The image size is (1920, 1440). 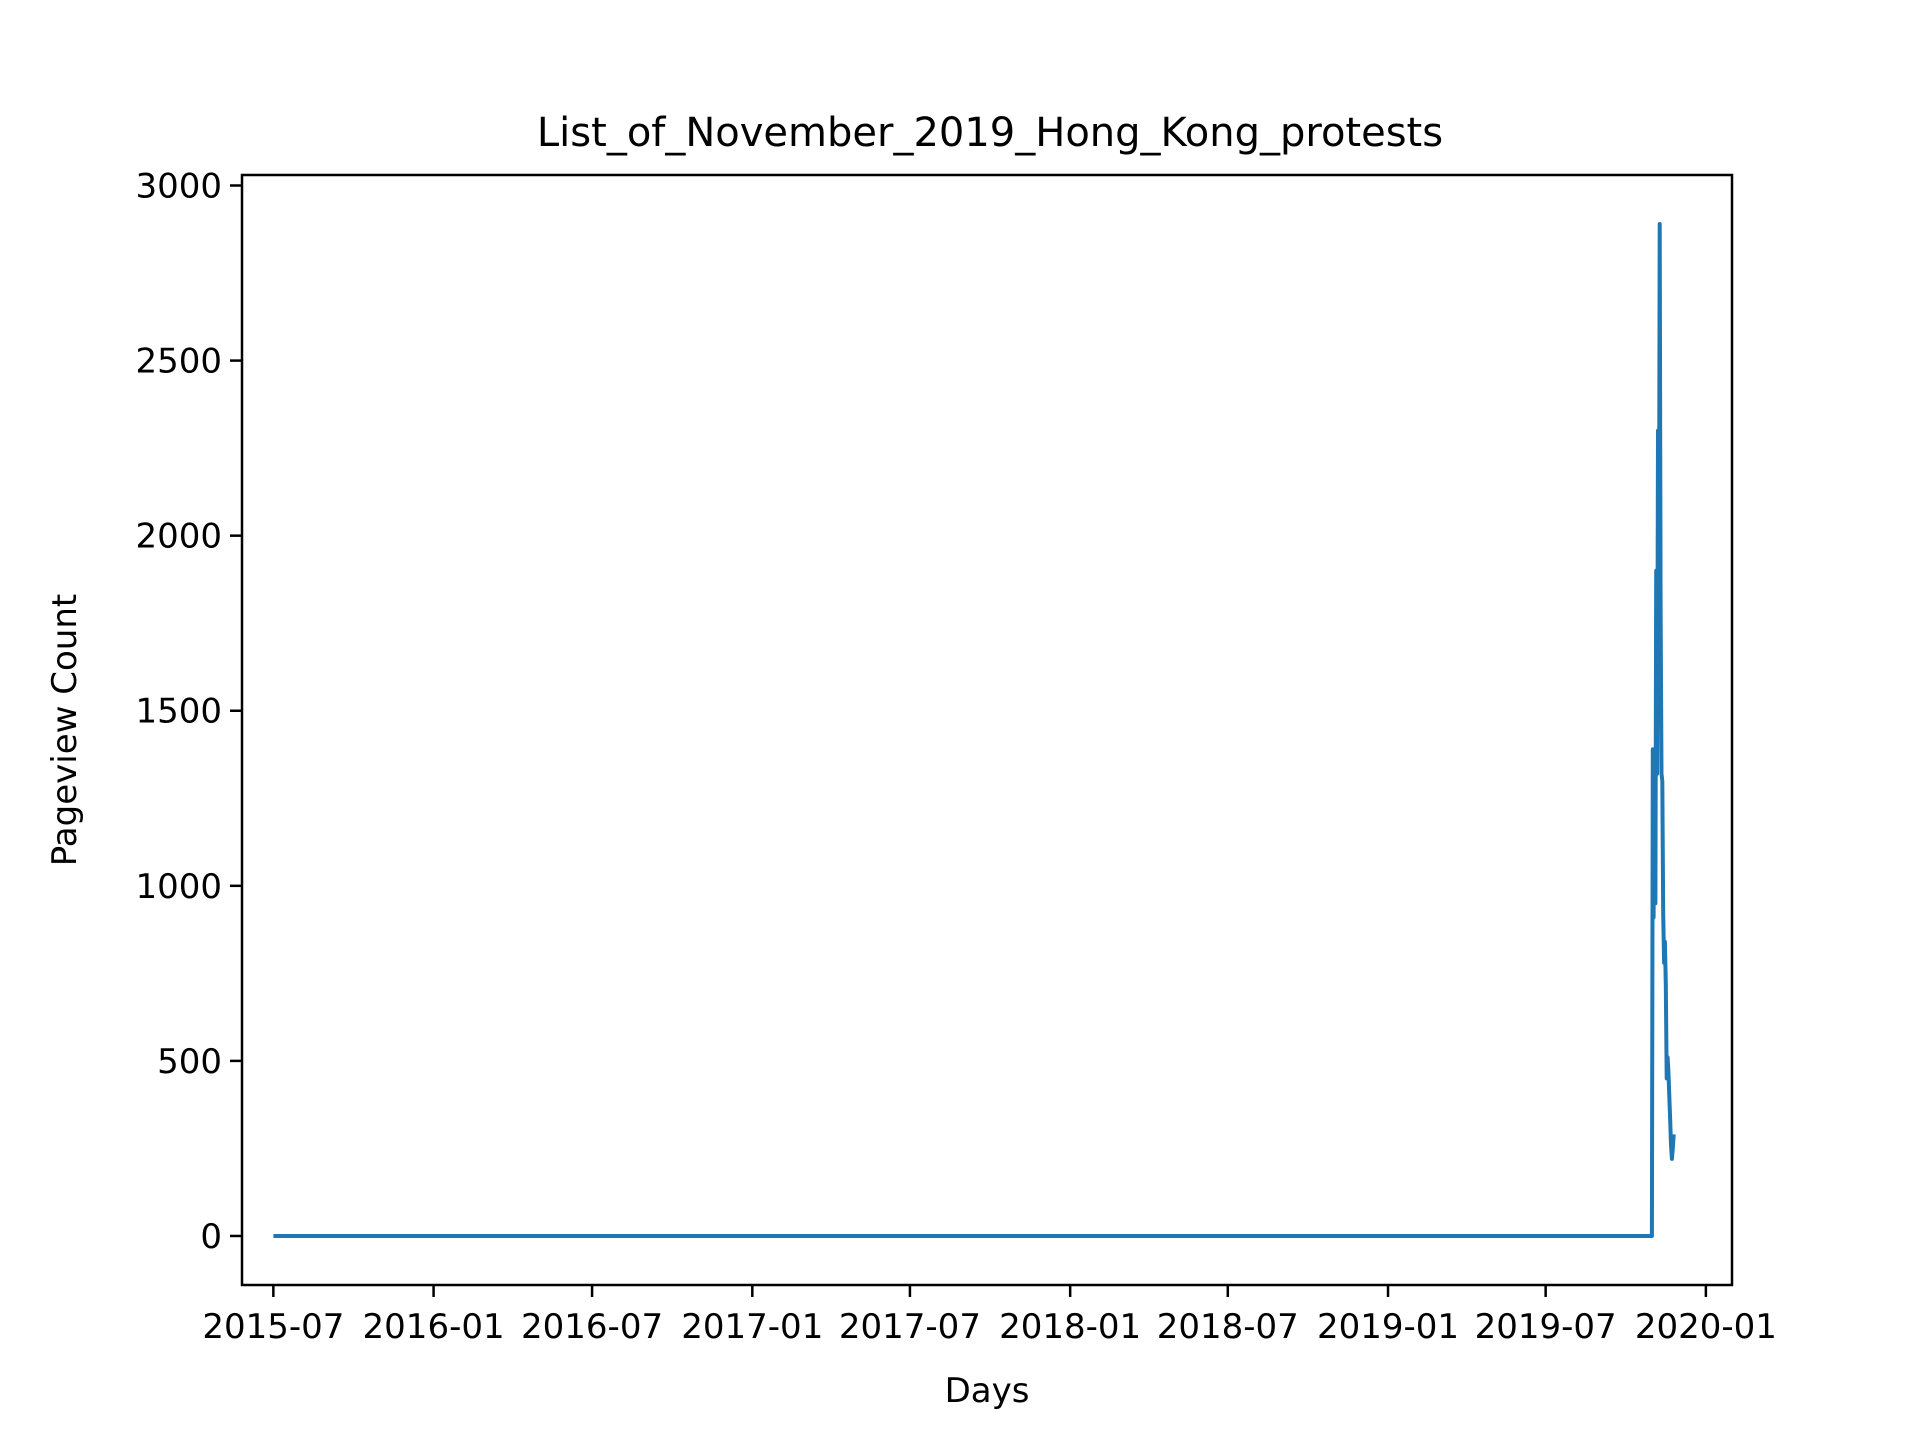 What do you see at coordinates (1706, 1327) in the screenshot?
I see `x-tick-label: 2020-01` at bounding box center [1706, 1327].